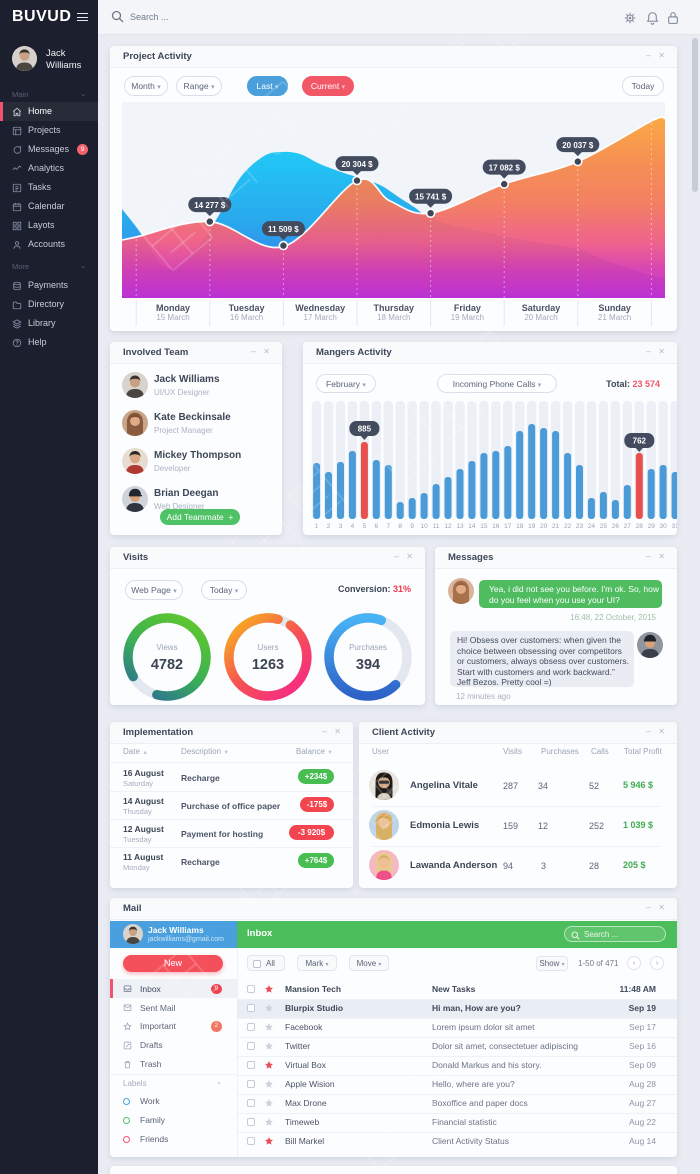 This screenshot has width=700, height=1174. Describe the element at coordinates (394, 308) in the screenshot. I see `svg-text: Thursday` at that location.